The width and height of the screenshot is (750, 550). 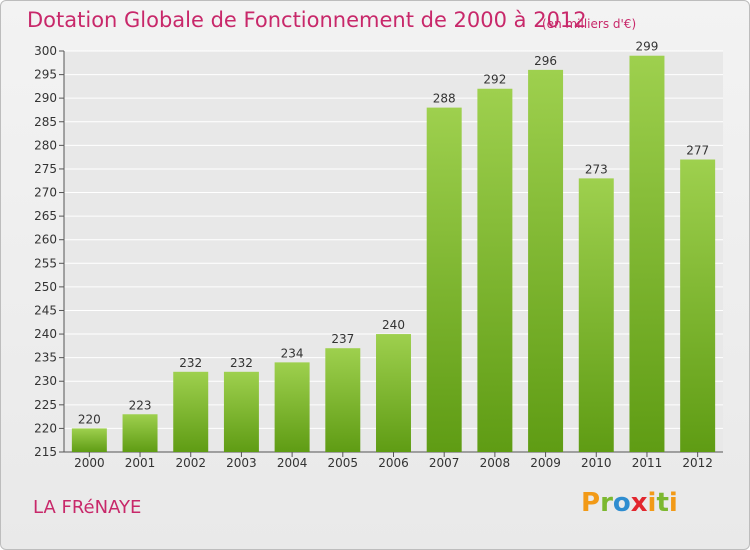 I want to click on y-tick-label: 275, so click(x=45, y=169).